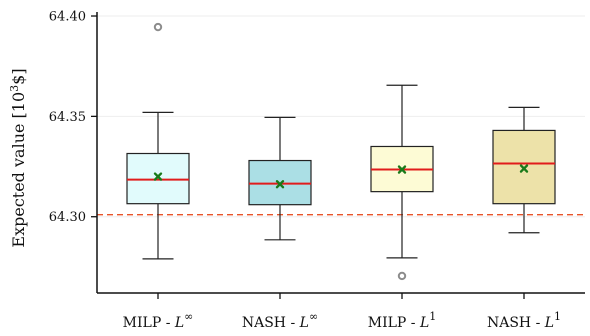  Describe the element at coordinates (158, 320) in the screenshot. I see `x-tick-label: MILP - L∞` at that location.